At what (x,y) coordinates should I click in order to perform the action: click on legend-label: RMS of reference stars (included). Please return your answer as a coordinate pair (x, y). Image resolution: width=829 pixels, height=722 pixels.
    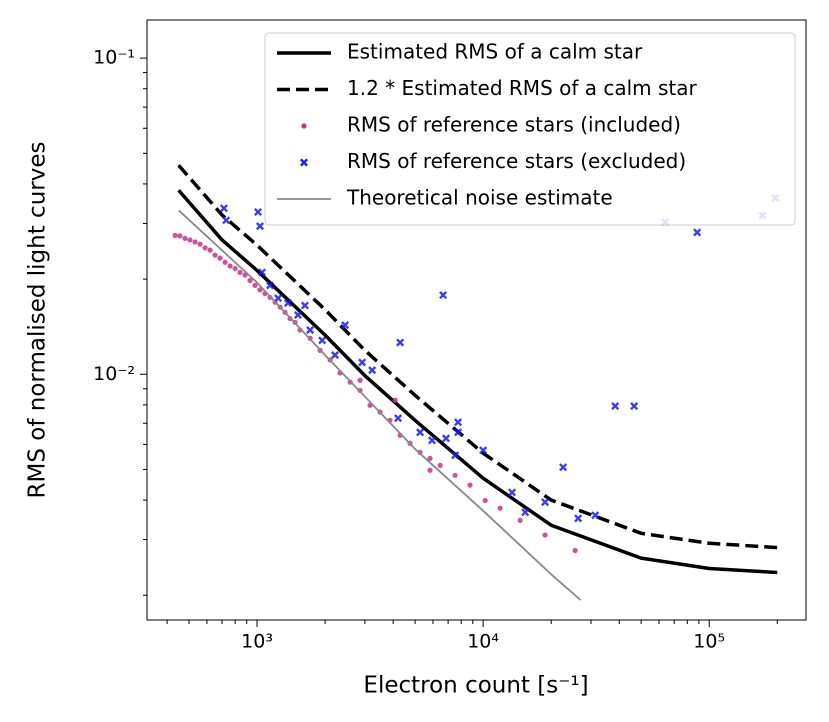
    Looking at the image, I should click on (514, 125).